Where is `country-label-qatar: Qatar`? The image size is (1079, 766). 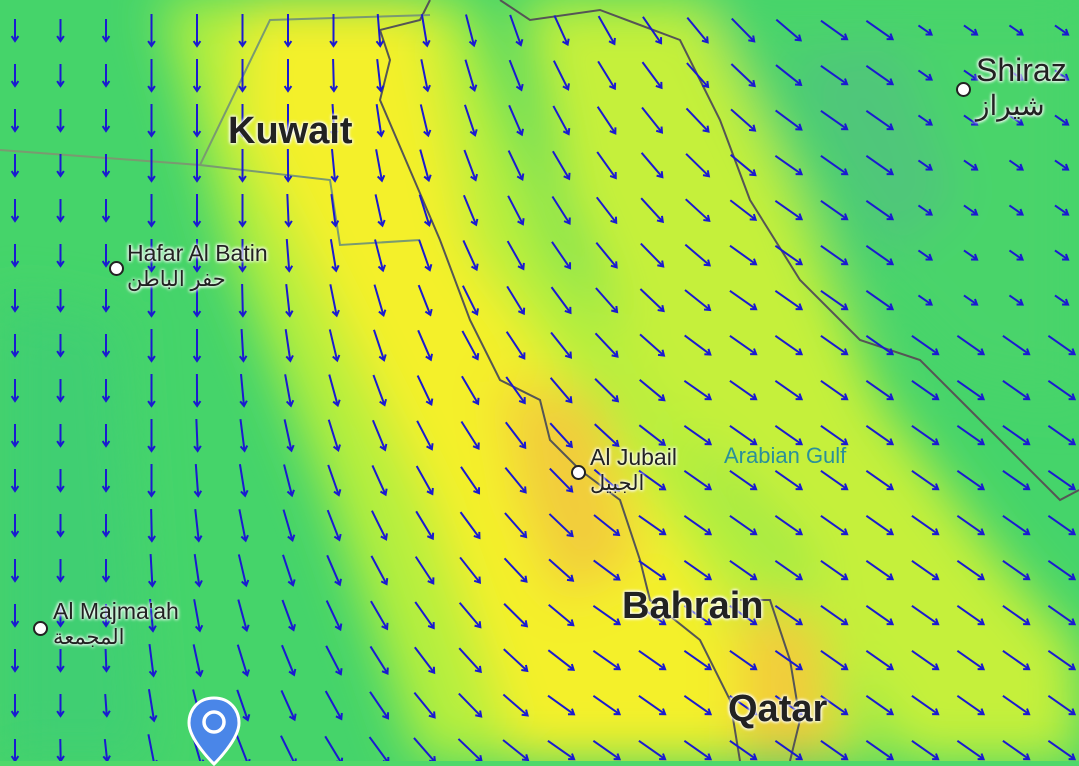 country-label-qatar: Qatar is located at coordinates (778, 709).